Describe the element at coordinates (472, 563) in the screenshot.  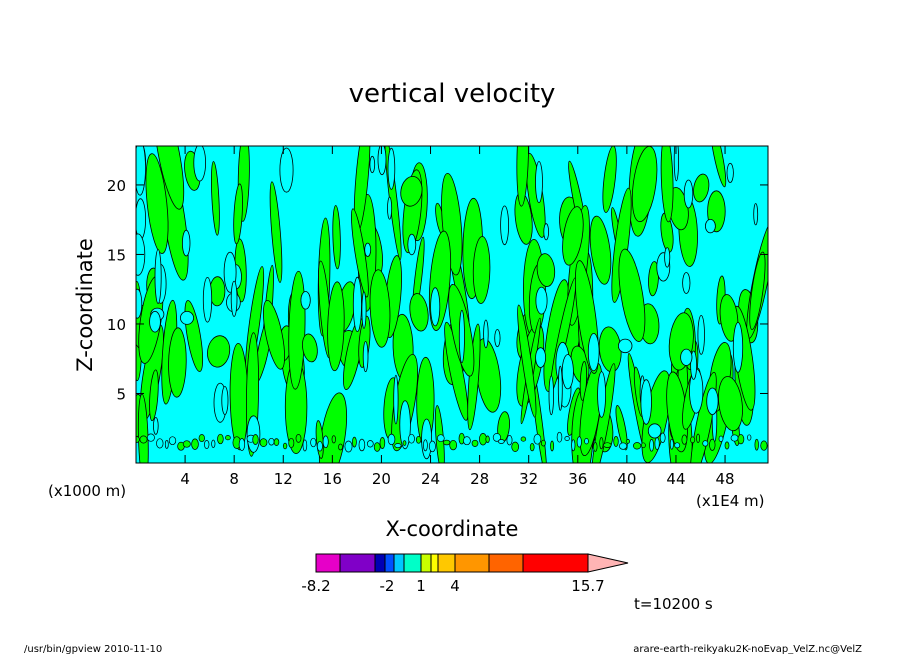
I see `colorbar` at that location.